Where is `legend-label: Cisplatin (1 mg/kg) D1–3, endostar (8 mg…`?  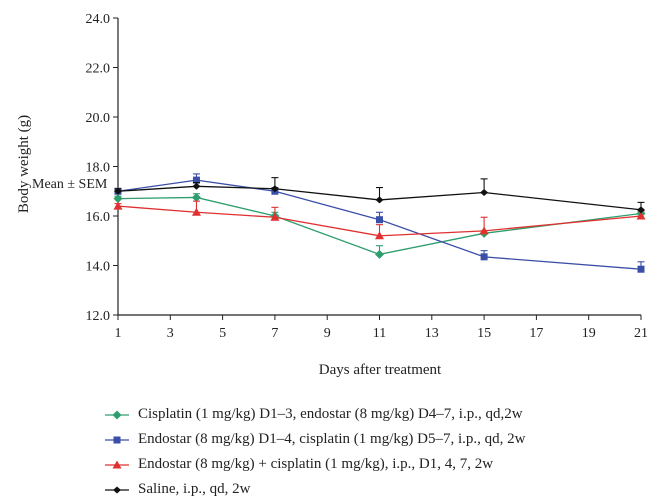 legend-label: Cisplatin (1 mg/kg) D1–3, endostar (8 mg… is located at coordinates (330, 414).